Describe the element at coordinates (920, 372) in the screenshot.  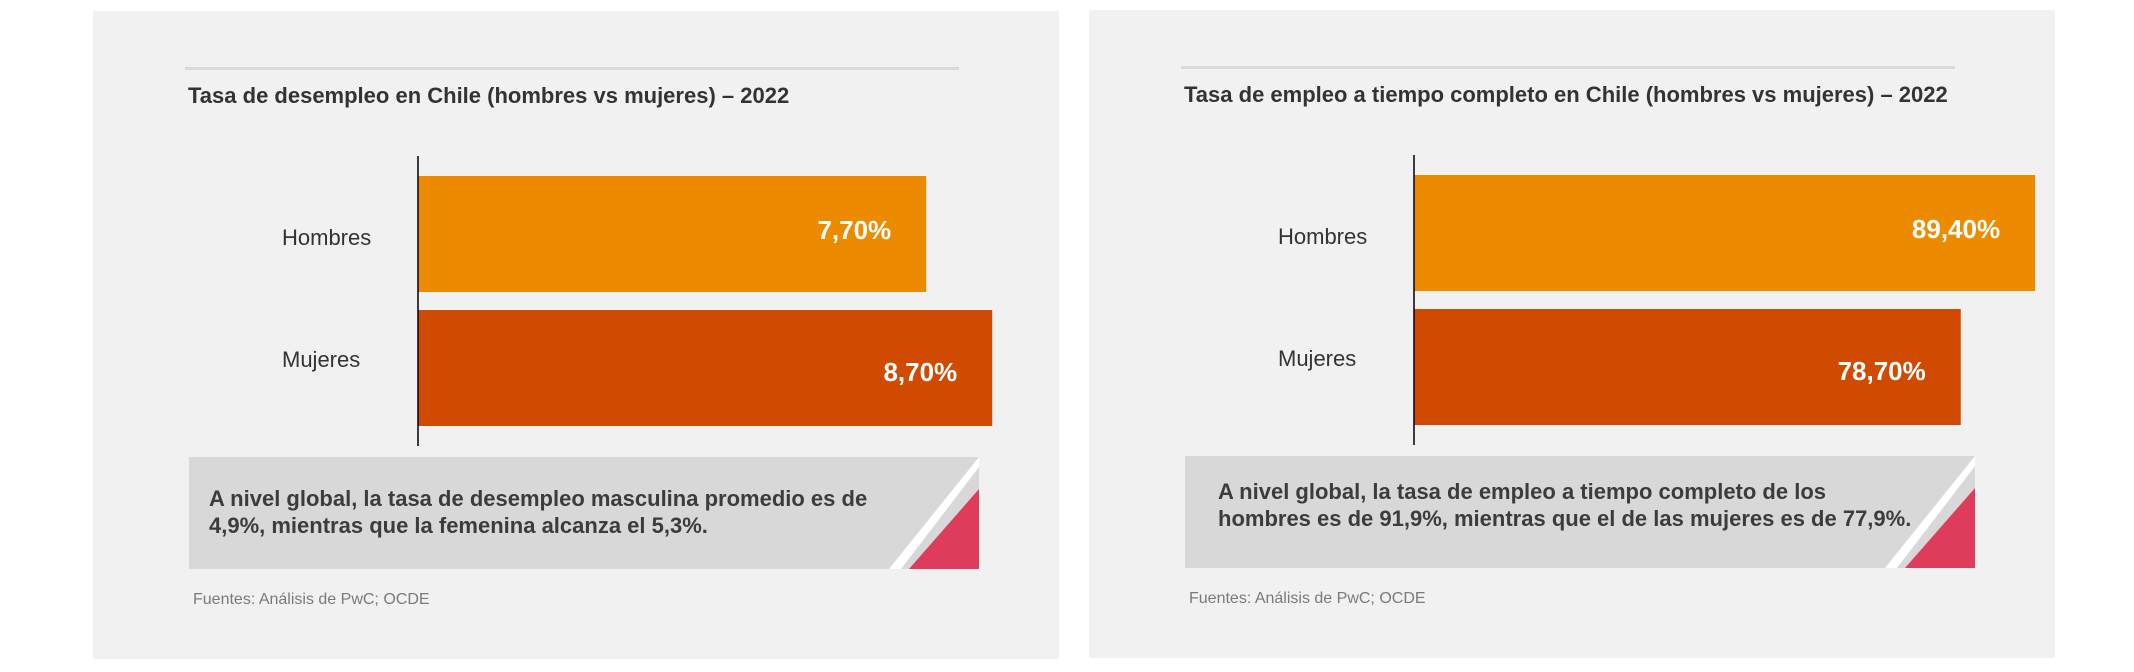
I see `data-label-mujeres: 8,70%` at that location.